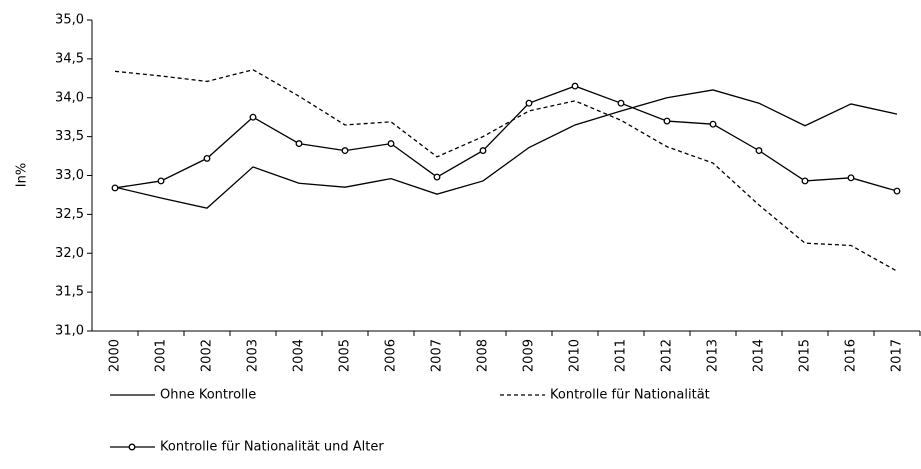  I want to click on y-tick-label: 32,5, so click(69, 214).